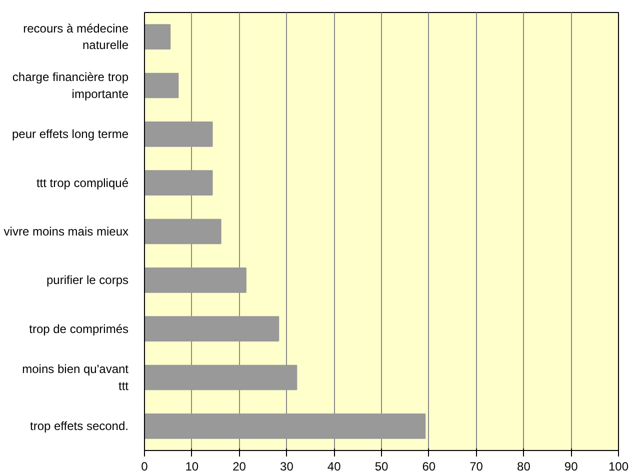  What do you see at coordinates (477, 466) in the screenshot?
I see `x-tick-label: 70` at bounding box center [477, 466].